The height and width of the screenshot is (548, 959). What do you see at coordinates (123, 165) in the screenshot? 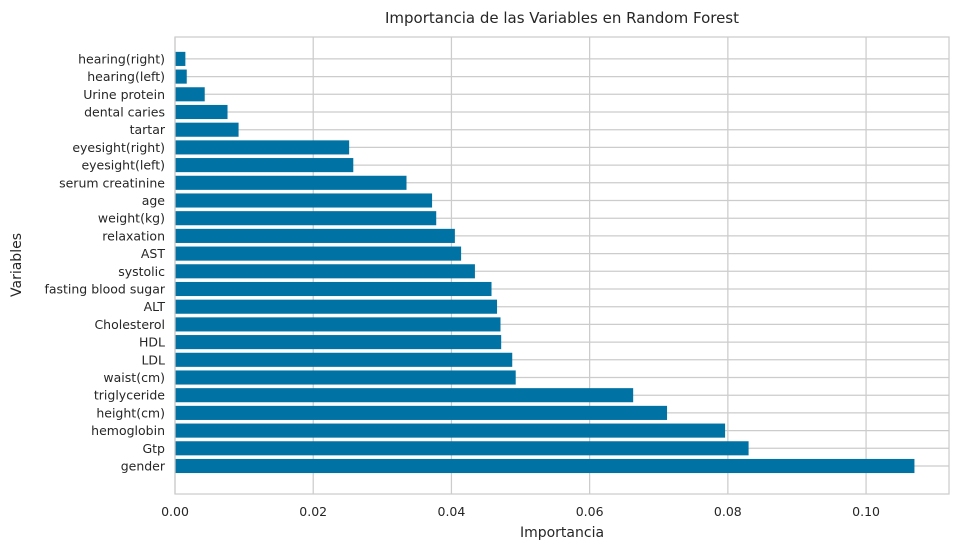
I see `y-tick-label: eyesight(left)` at bounding box center [123, 165].